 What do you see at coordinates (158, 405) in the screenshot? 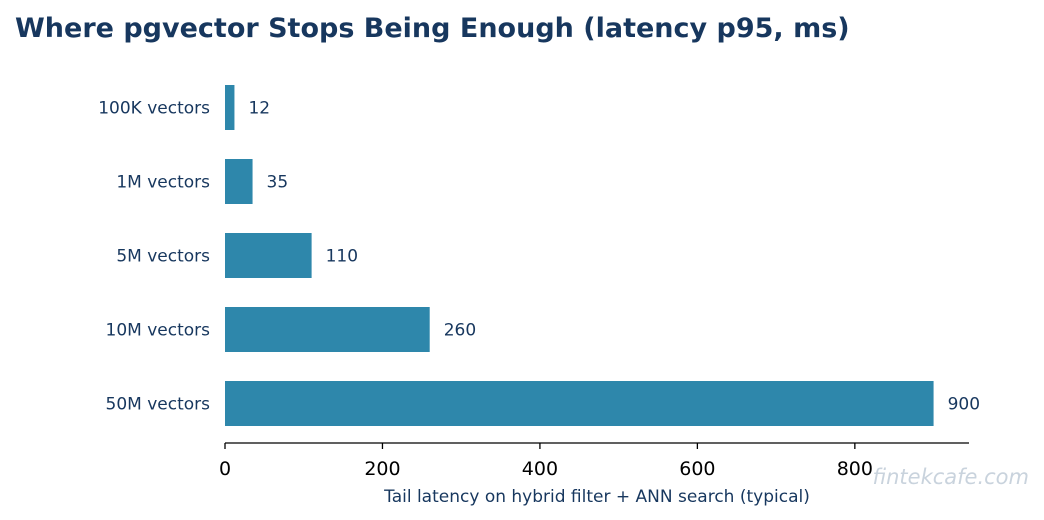
I see `category-label: 50M vectors` at bounding box center [158, 405].